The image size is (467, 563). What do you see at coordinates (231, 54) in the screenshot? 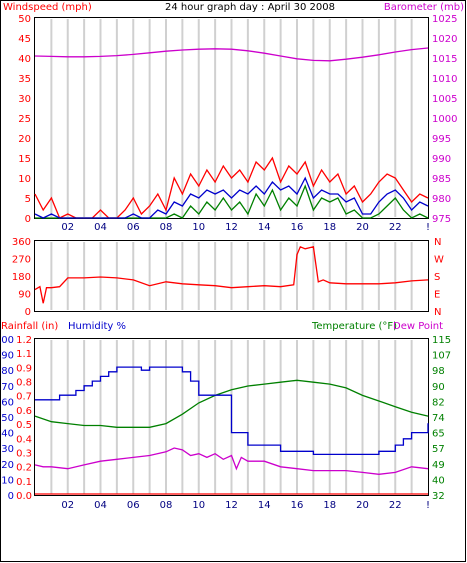
I see `barometer-series-line` at bounding box center [231, 54].